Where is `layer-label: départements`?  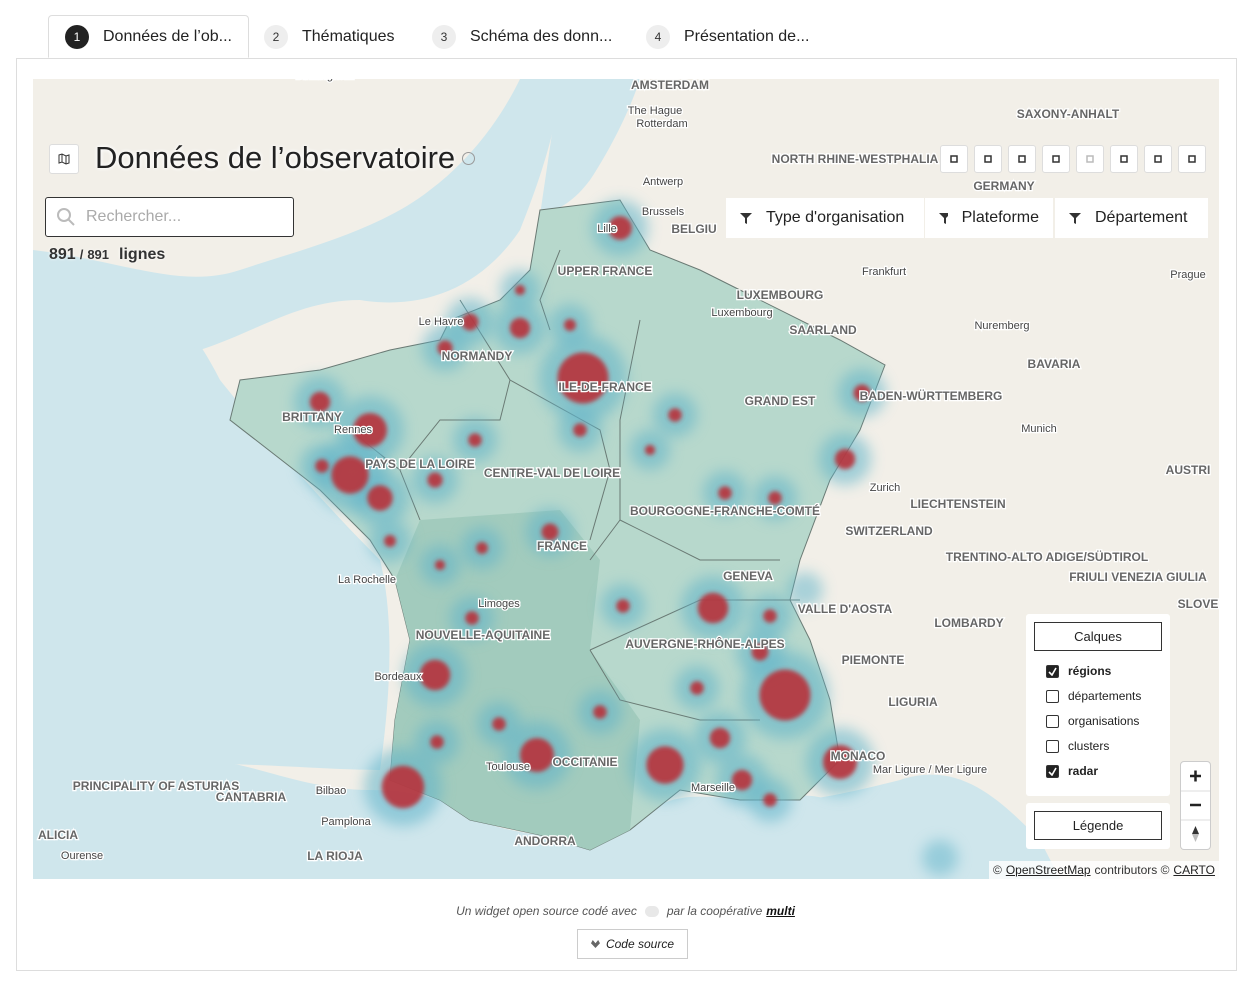
layer-label: départements is located at coordinates (1105, 696).